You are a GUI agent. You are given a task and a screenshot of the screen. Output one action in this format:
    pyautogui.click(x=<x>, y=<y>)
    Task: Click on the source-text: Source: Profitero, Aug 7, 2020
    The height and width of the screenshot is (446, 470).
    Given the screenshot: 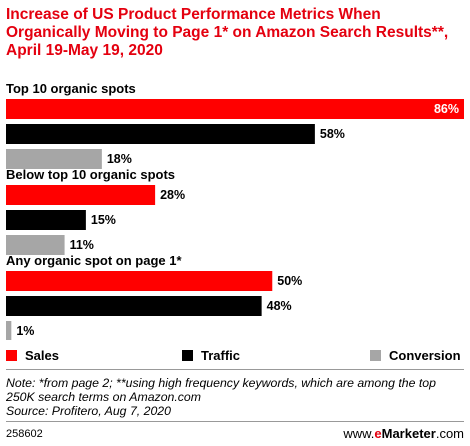 What is the action you would take?
    pyautogui.click(x=88, y=411)
    